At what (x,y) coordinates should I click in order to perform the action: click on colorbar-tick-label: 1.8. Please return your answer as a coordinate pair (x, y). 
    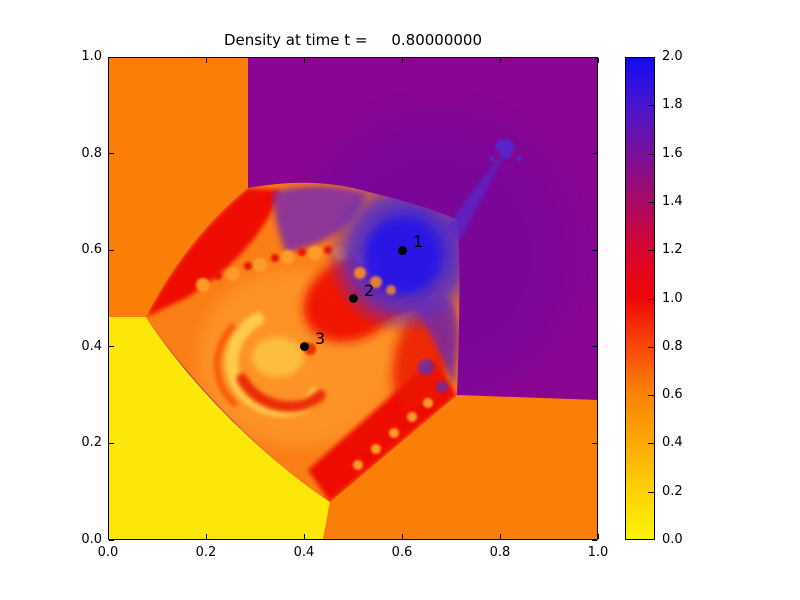
    Looking at the image, I should click on (672, 105).